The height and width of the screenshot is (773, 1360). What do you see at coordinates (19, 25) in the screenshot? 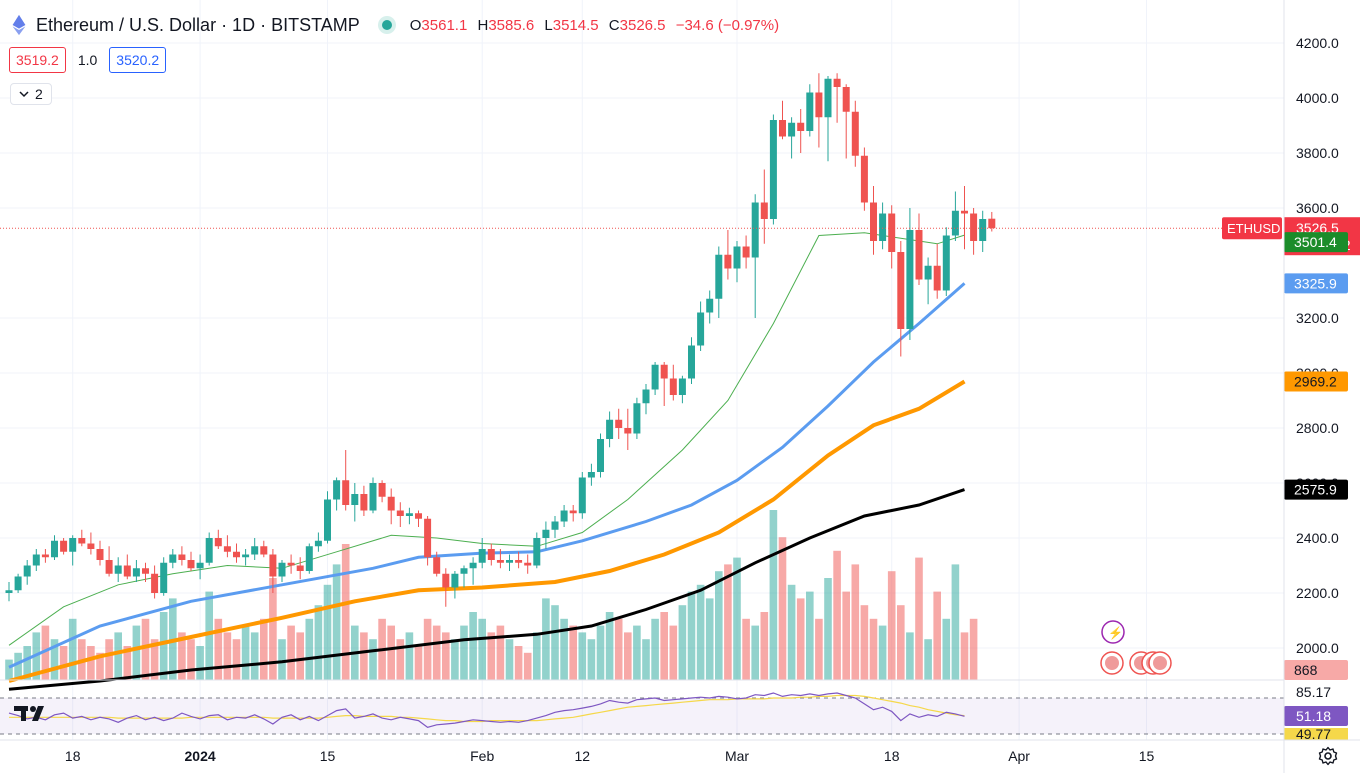
I see `ethereum-icon` at bounding box center [19, 25].